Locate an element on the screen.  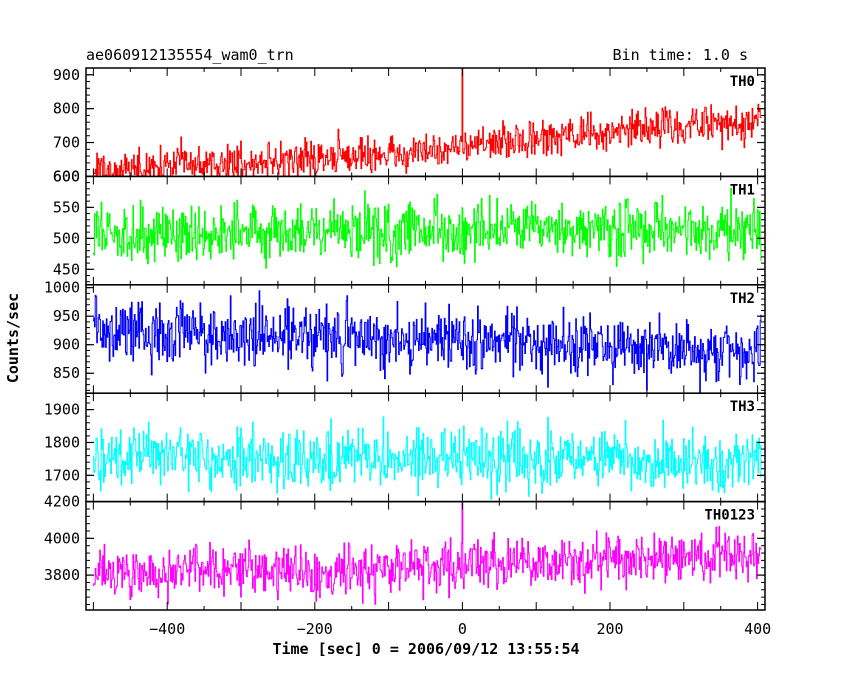
y-tick-label: 500 is located at coordinates (66, 238).